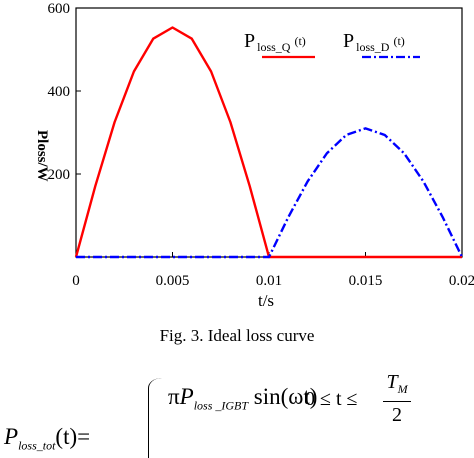 The height and width of the screenshot is (458, 474). I want to click on figure-caption: Fig. 3. Ideal loss curve, so click(237, 336).